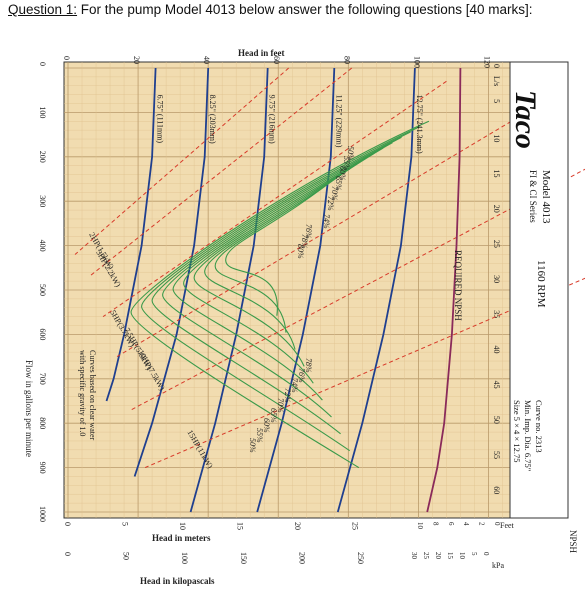 This screenshot has height=602, width=585. Describe the element at coordinates (420, 526) in the screenshot. I see `npsh-feet-tick-5: 10` at that location.